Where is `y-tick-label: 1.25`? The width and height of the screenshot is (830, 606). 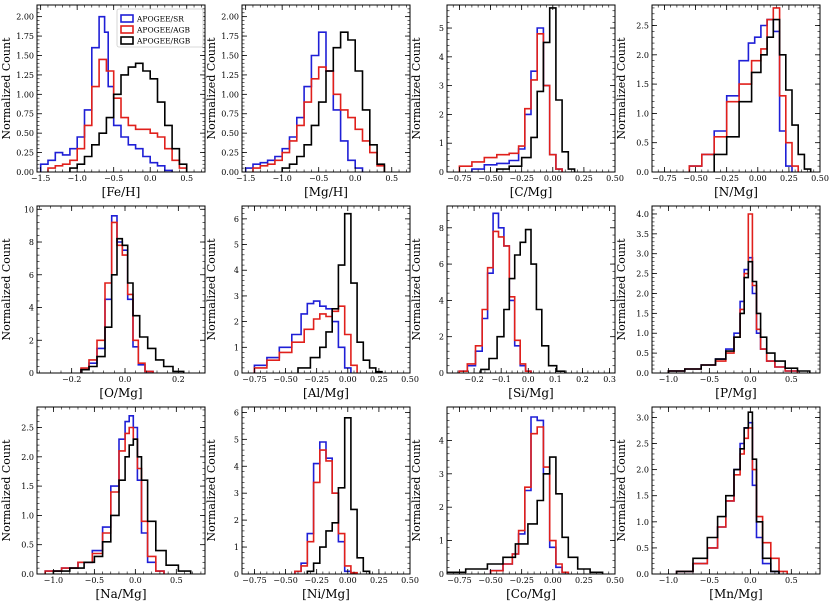
y-tick-label: 1.25 is located at coordinates (230, 75).